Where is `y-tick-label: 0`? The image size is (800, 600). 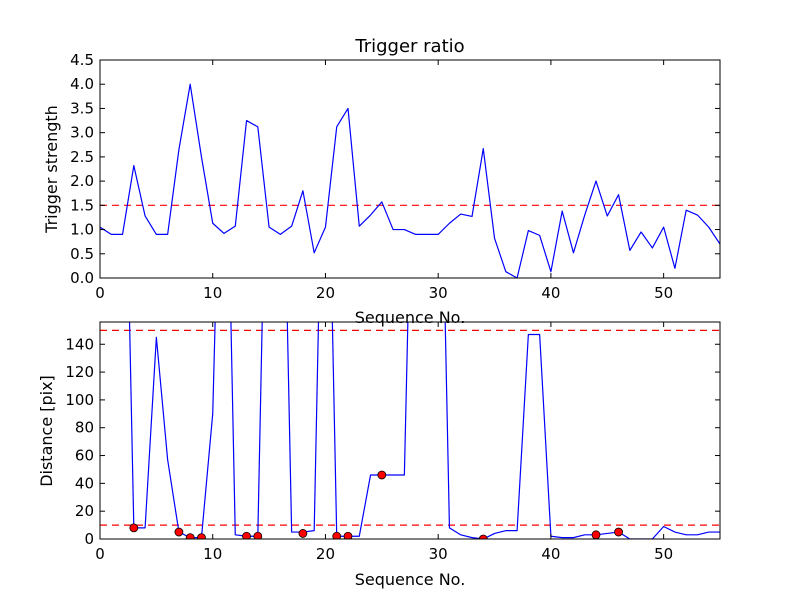
y-tick-label: 0 is located at coordinates (89, 539).